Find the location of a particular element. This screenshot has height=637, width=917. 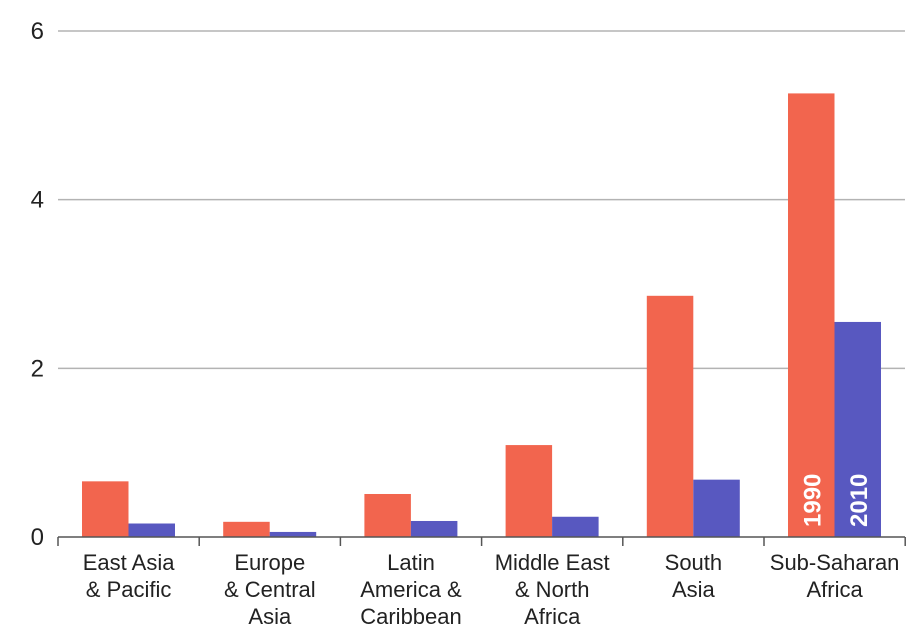

series-label-2010: 2010 is located at coordinates (859, 500).